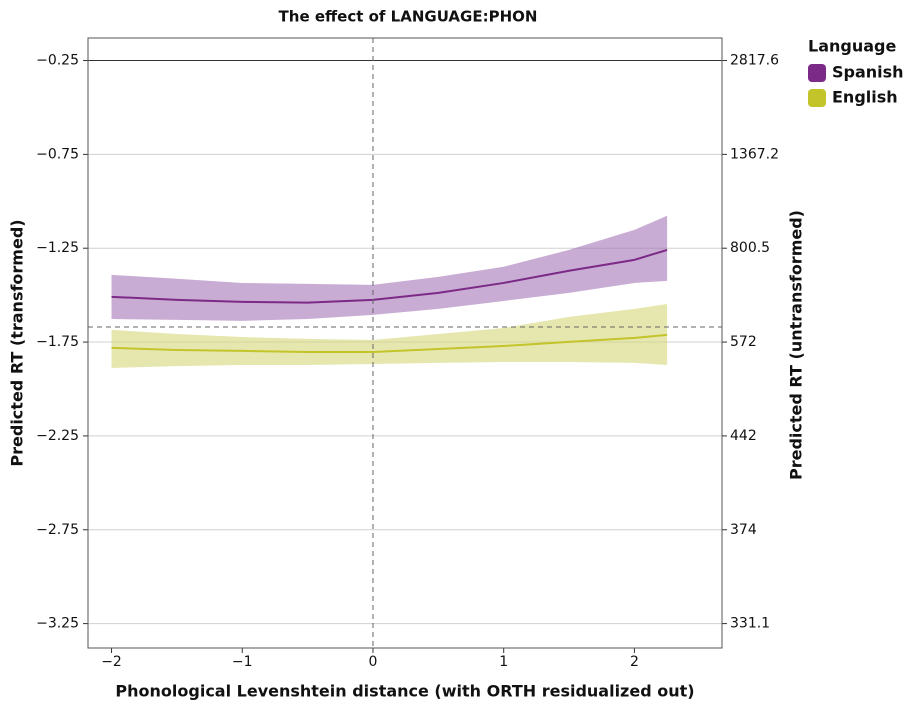 The width and height of the screenshot is (908, 707). What do you see at coordinates (503, 662) in the screenshot?
I see `x-tick-label: 1` at bounding box center [503, 662].